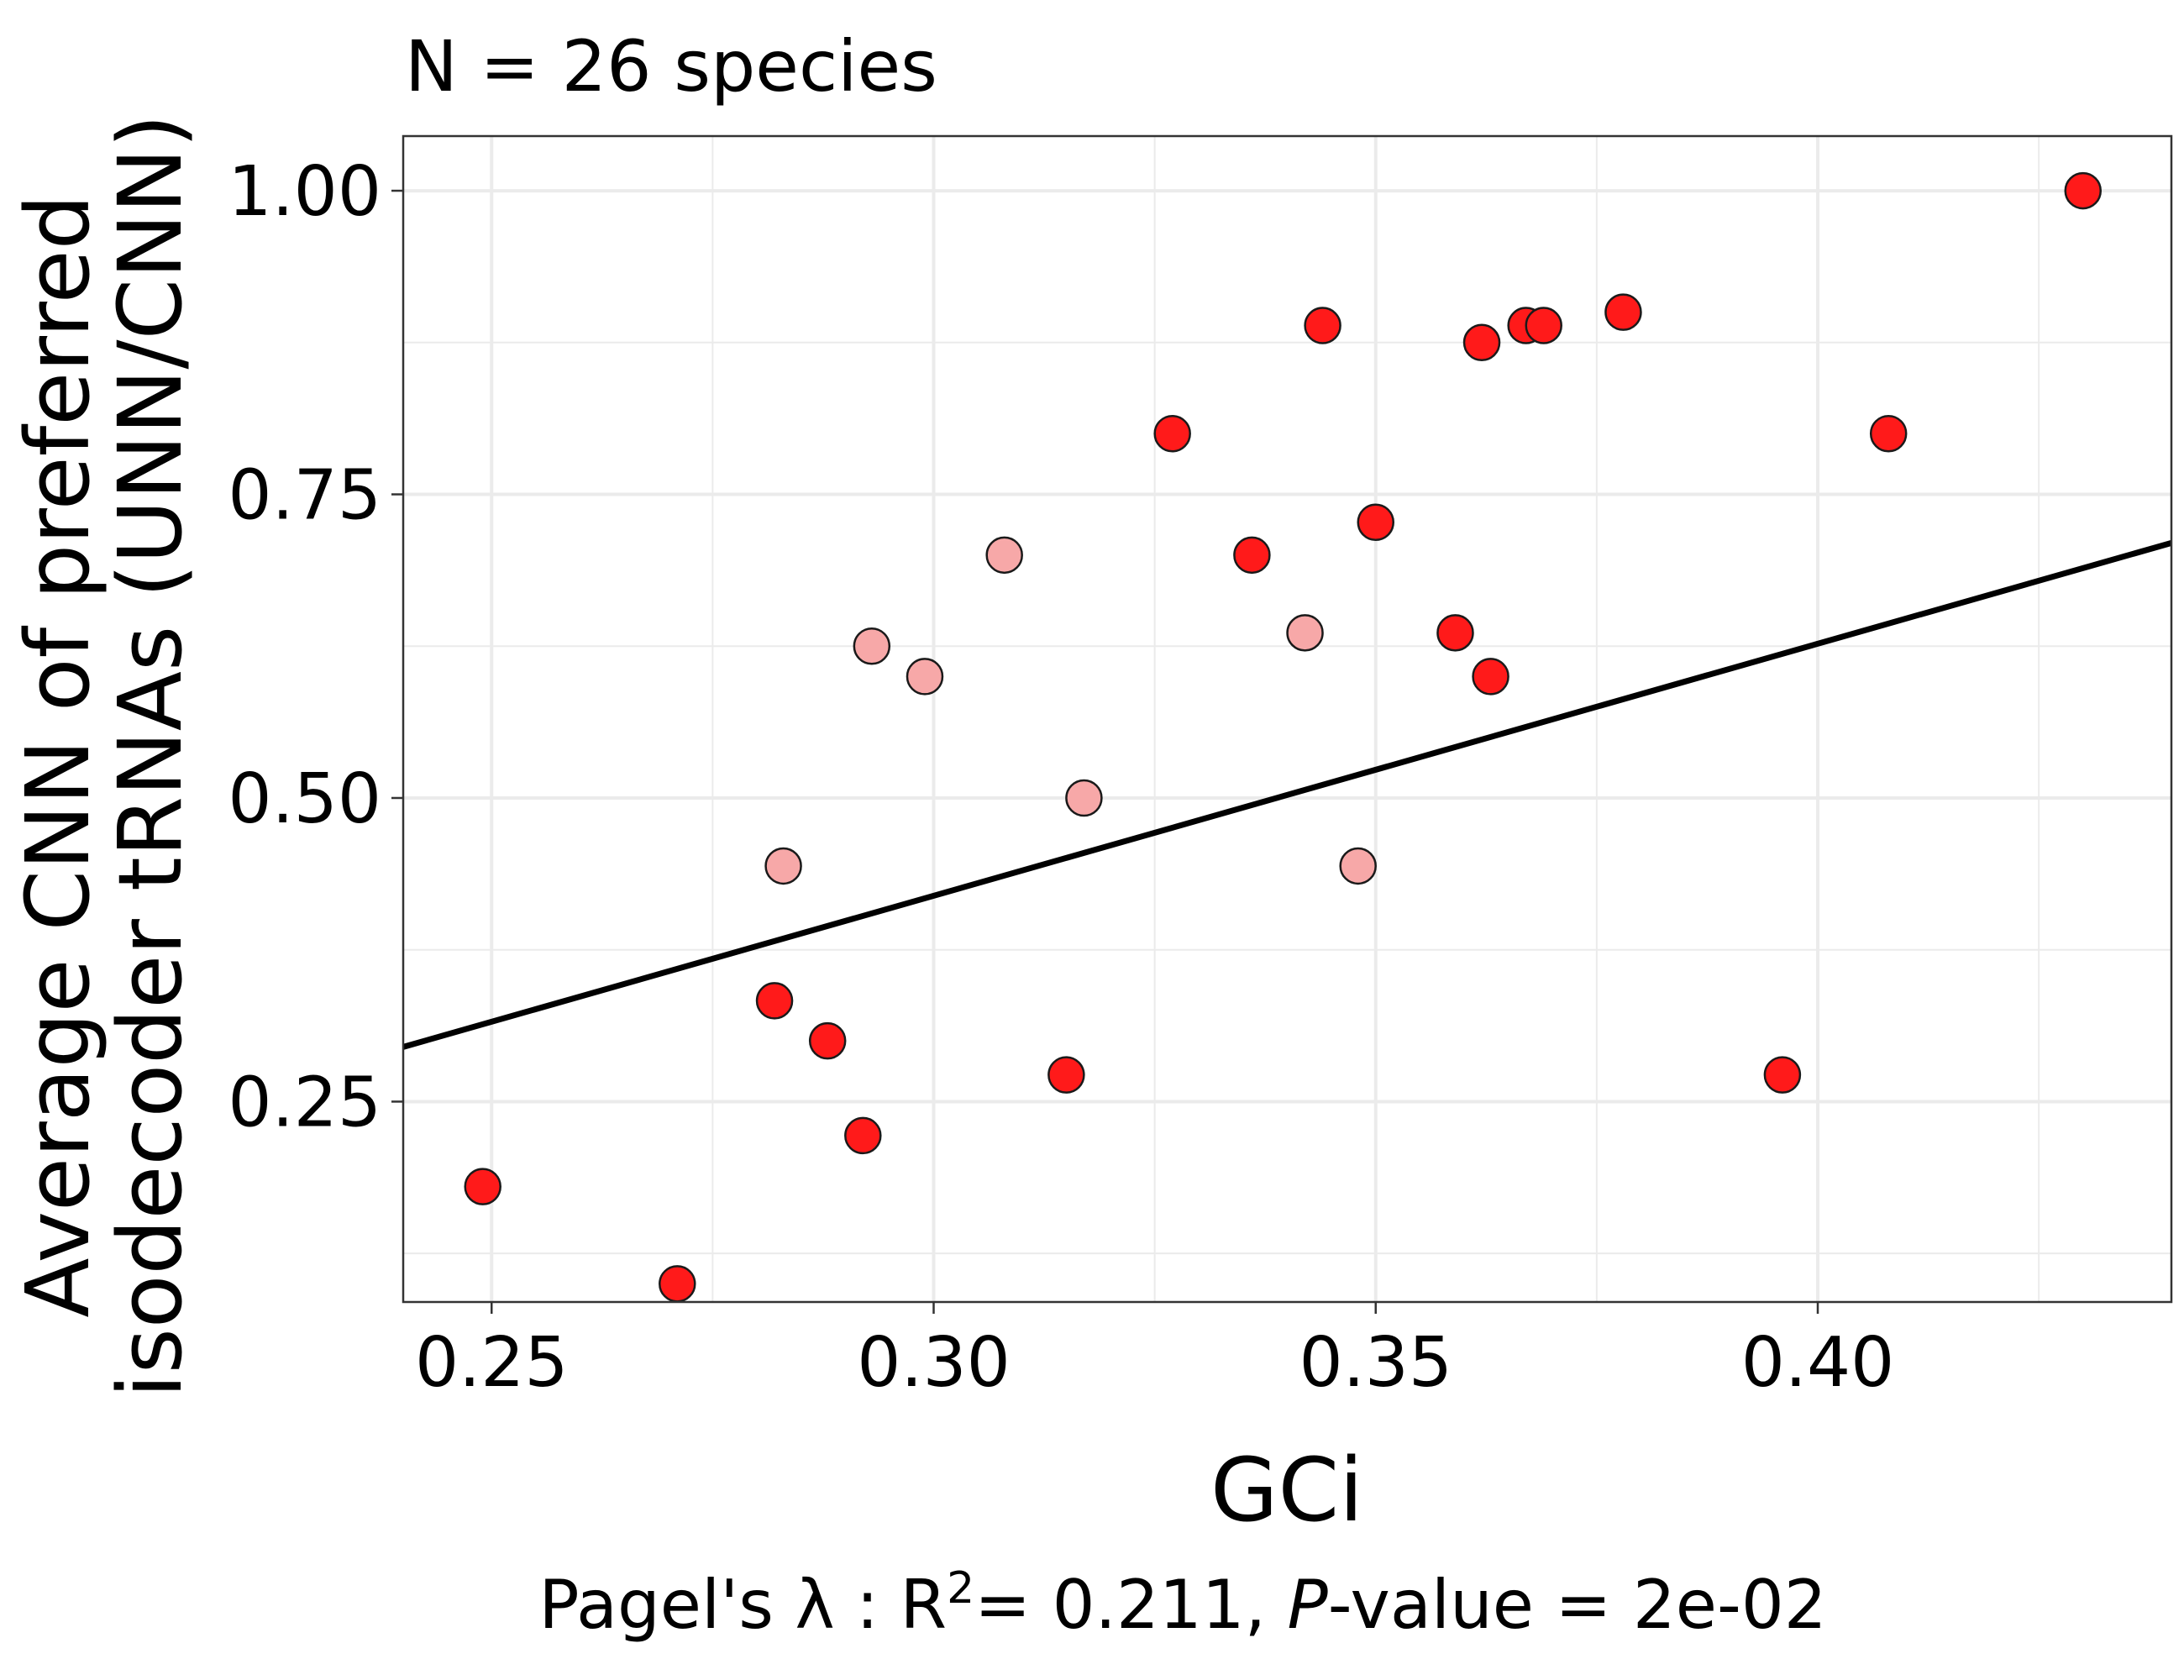  I want to click on y-axis-ticks: 0.25 0.50 0.75 1.00, so click(315, 647).